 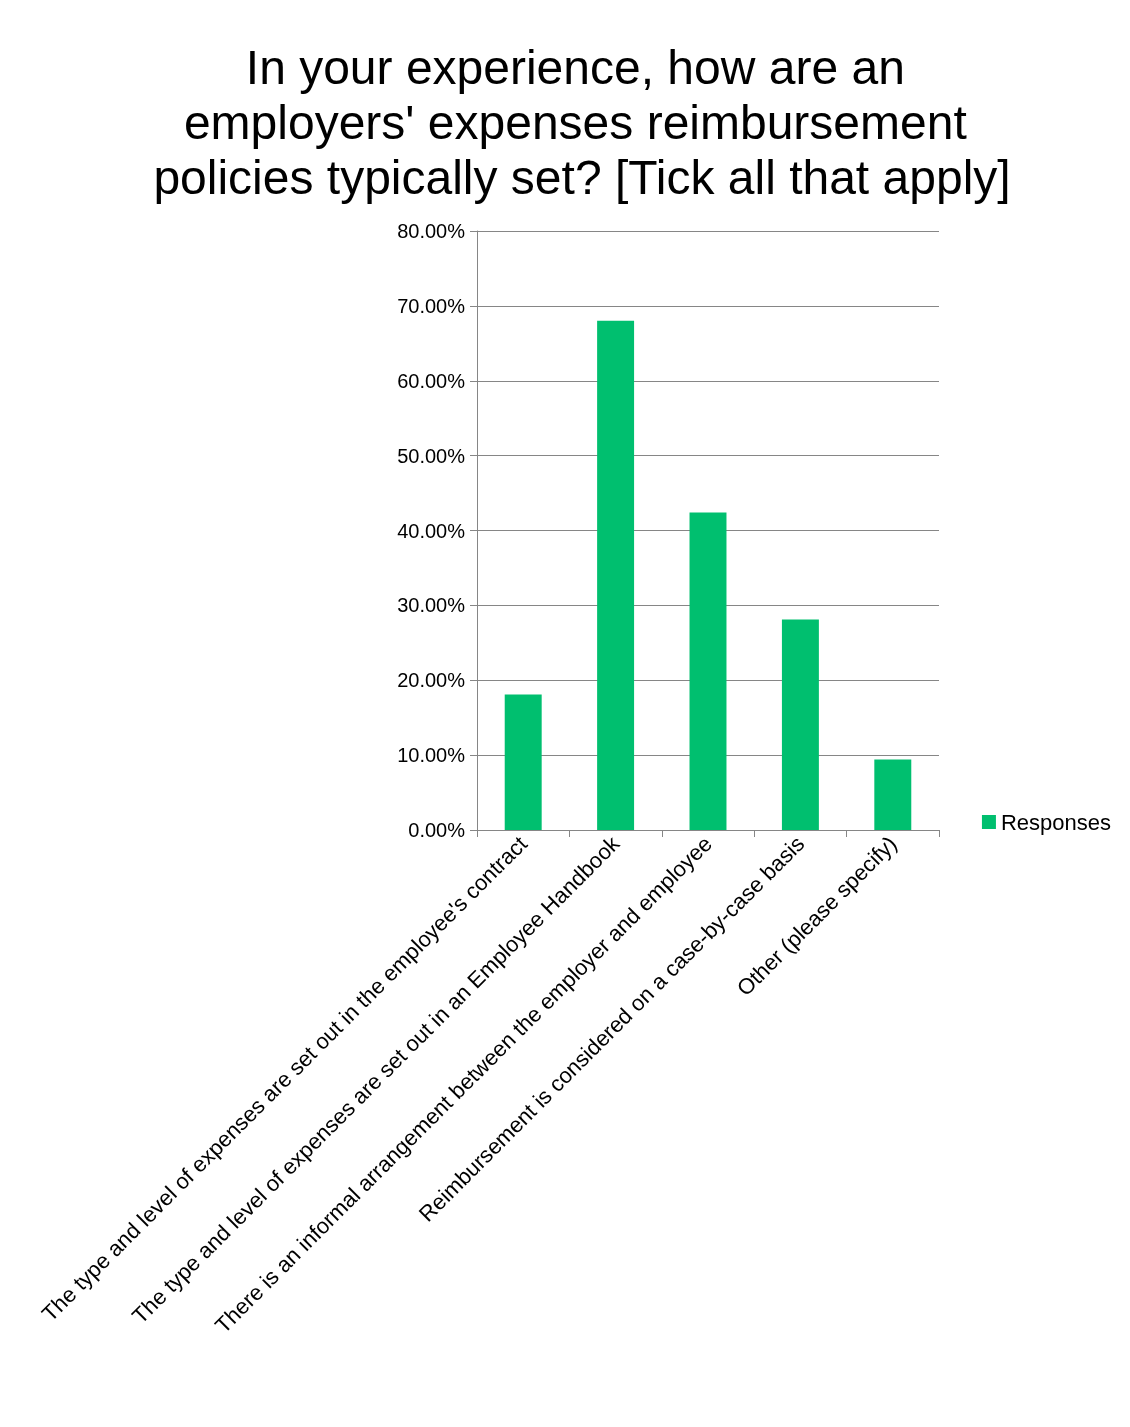 What do you see at coordinates (431, 605) in the screenshot?
I see `y-tick-label: 30.00%` at bounding box center [431, 605].